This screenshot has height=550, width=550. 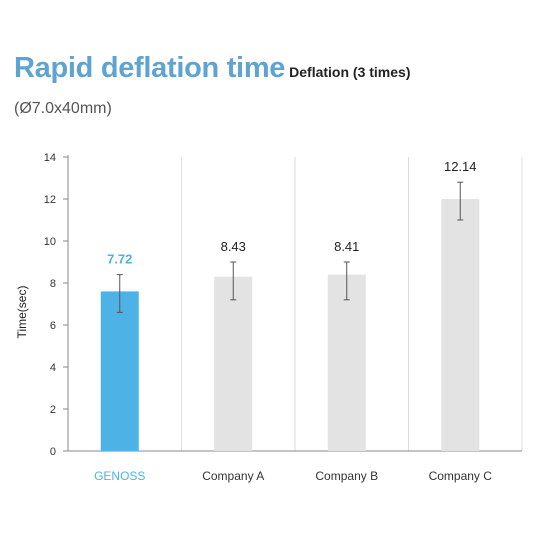 I want to click on y-tick-label: 12, so click(x=50, y=200).